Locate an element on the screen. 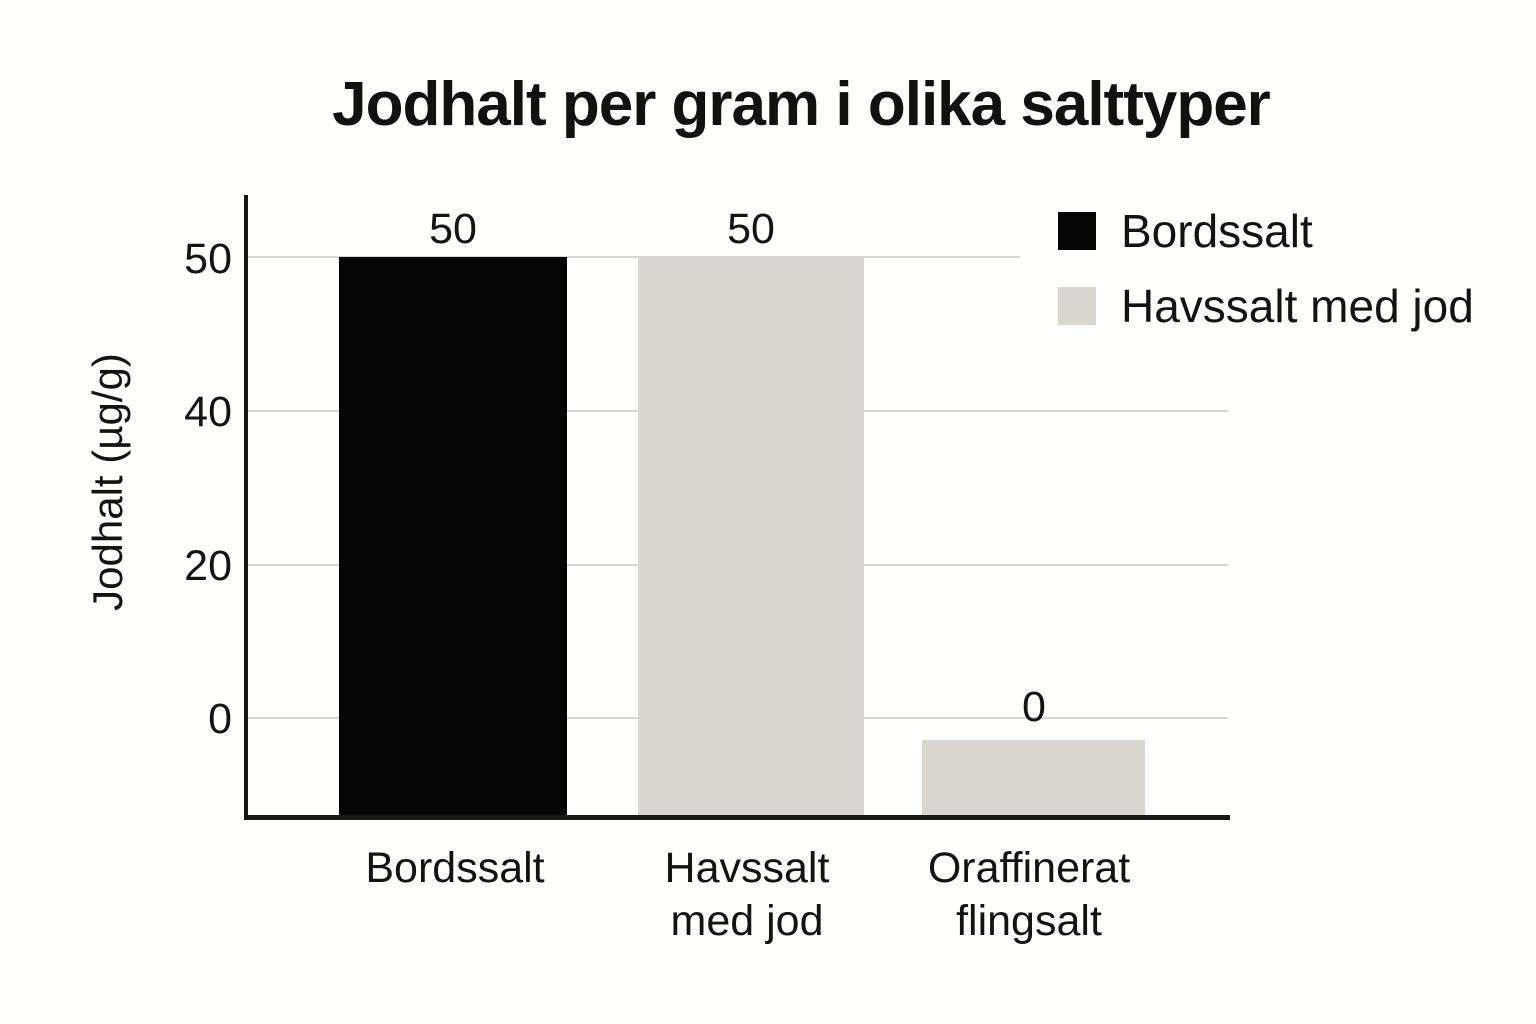  legend-swatch-gray is located at coordinates (1077, 306).